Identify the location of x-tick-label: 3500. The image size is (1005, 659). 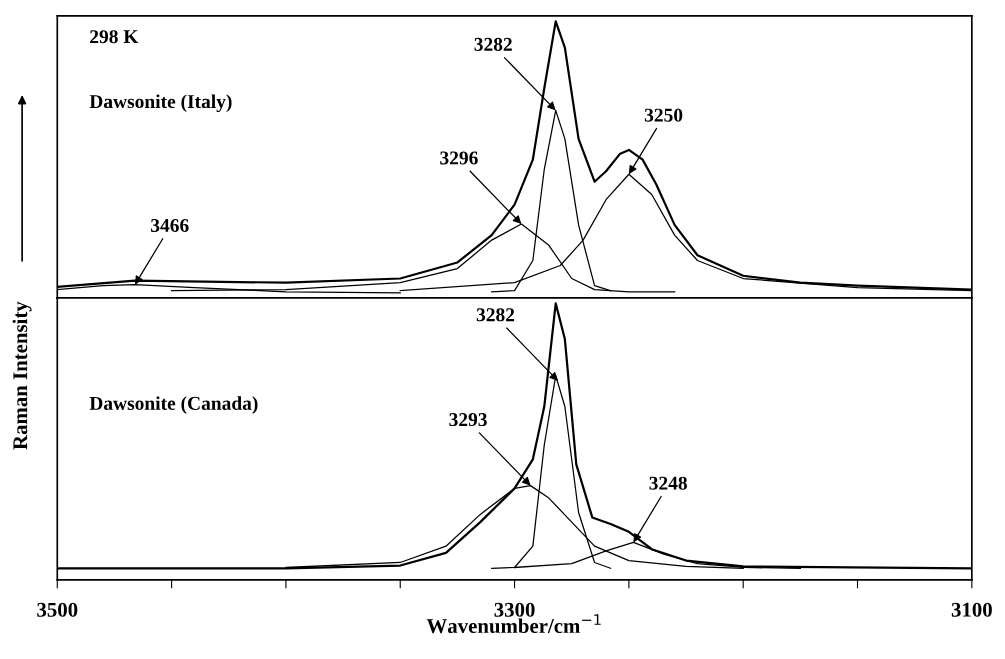
(57, 609).